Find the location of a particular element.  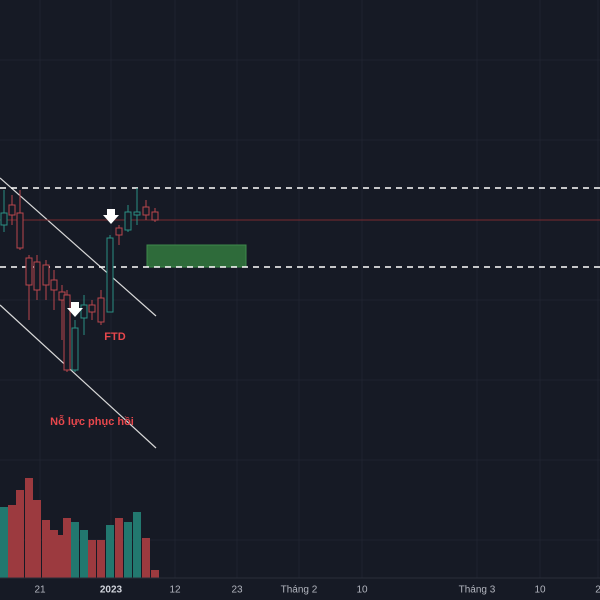

x-tick-label: 2 is located at coordinates (597, 590).